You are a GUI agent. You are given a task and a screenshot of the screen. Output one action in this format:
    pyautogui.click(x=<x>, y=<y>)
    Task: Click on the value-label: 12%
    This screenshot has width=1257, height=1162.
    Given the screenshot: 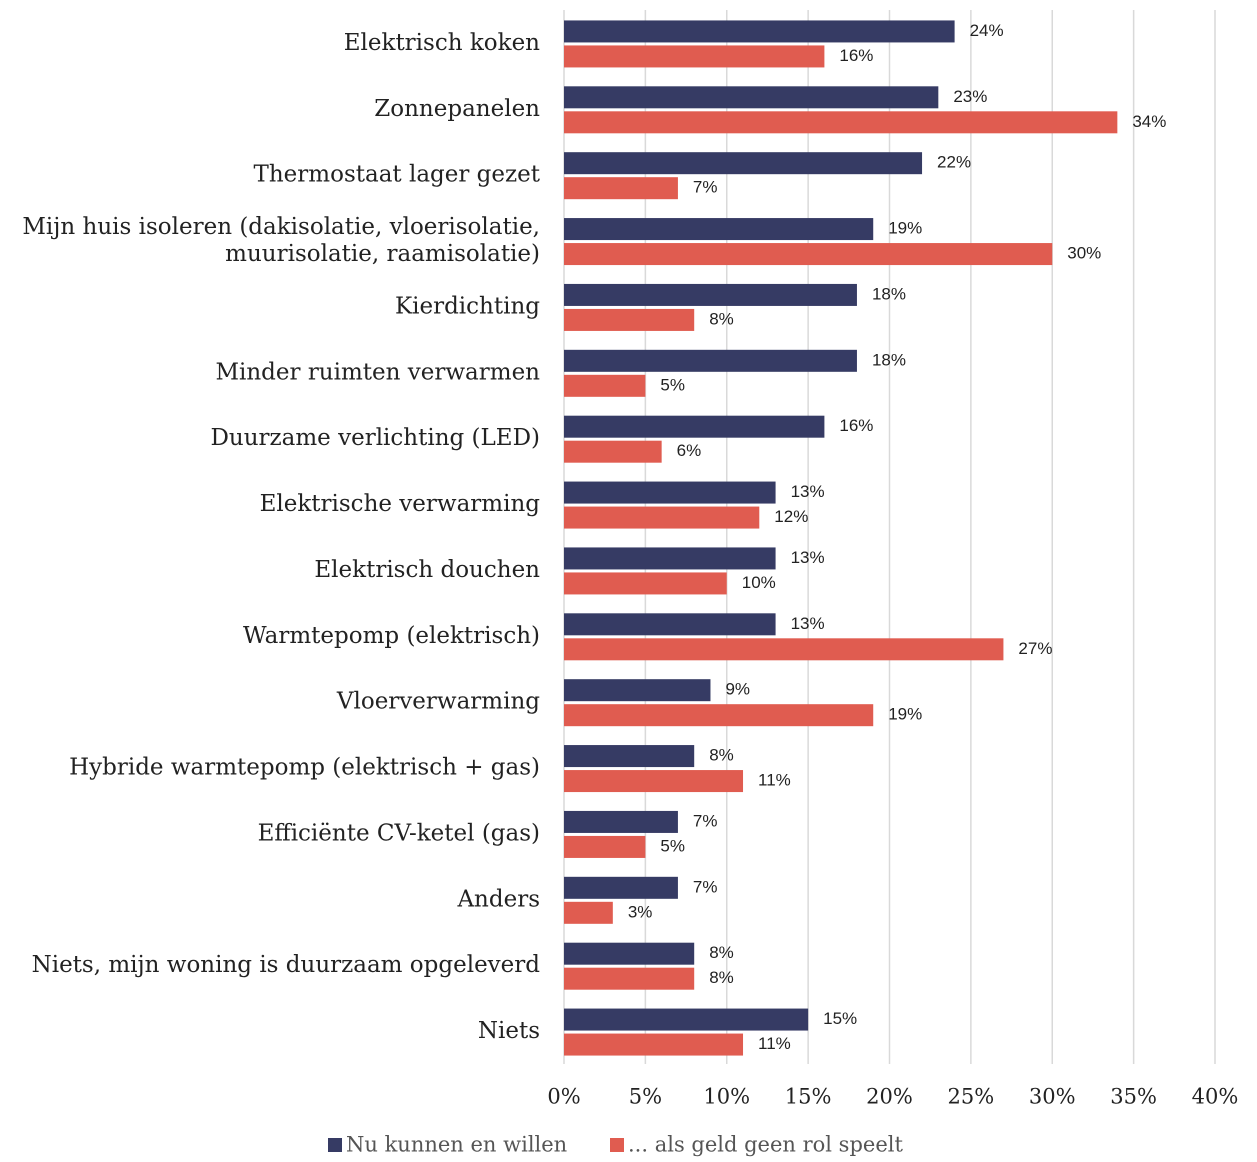 What is the action you would take?
    pyautogui.click(x=791, y=516)
    